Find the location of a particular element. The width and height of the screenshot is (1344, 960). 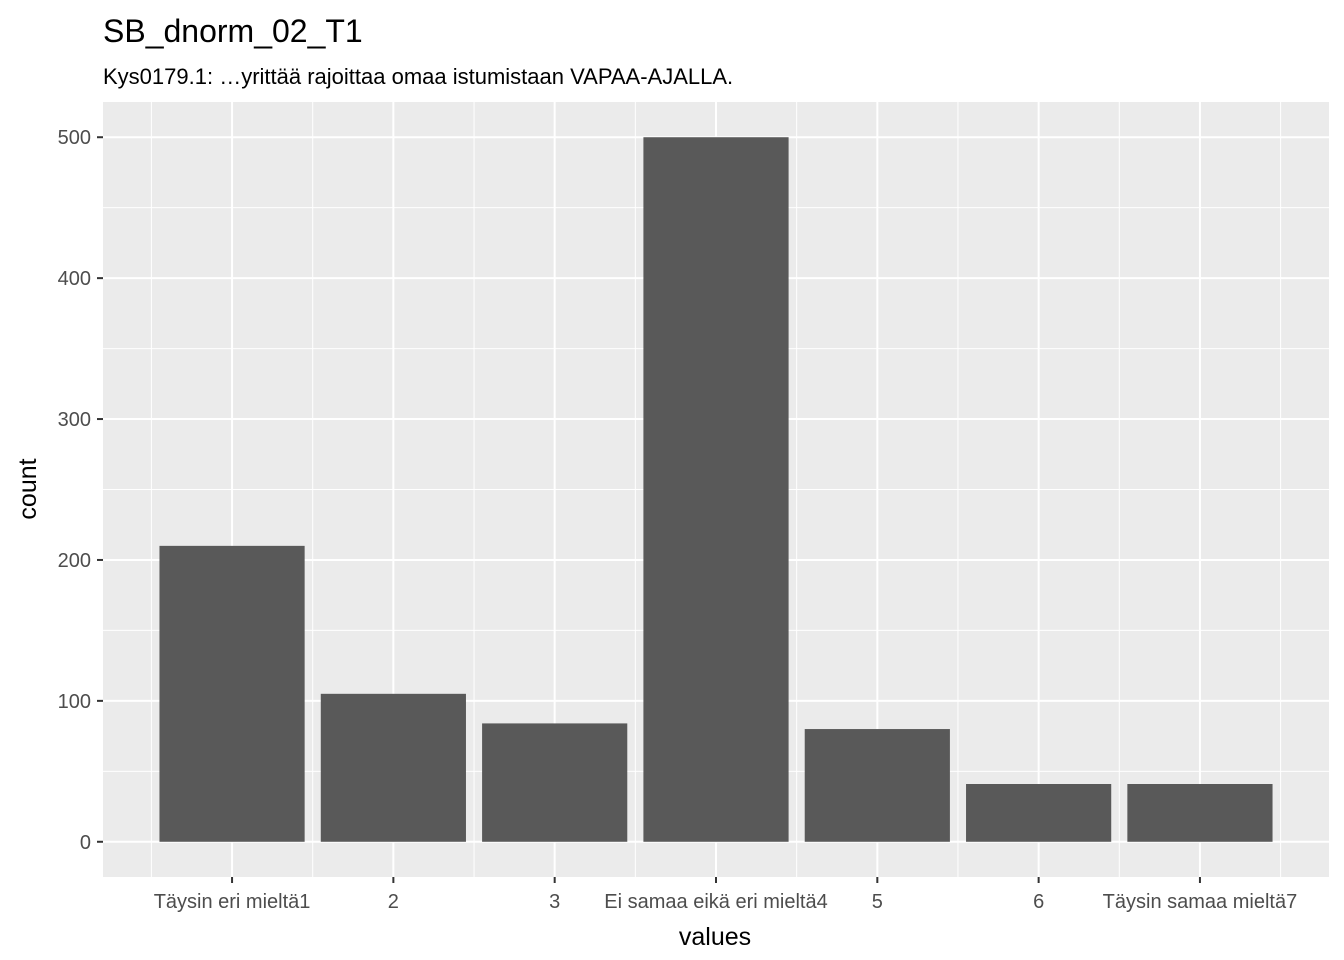

chart-title: SB_dnorm_02_T1 is located at coordinates (233, 31).